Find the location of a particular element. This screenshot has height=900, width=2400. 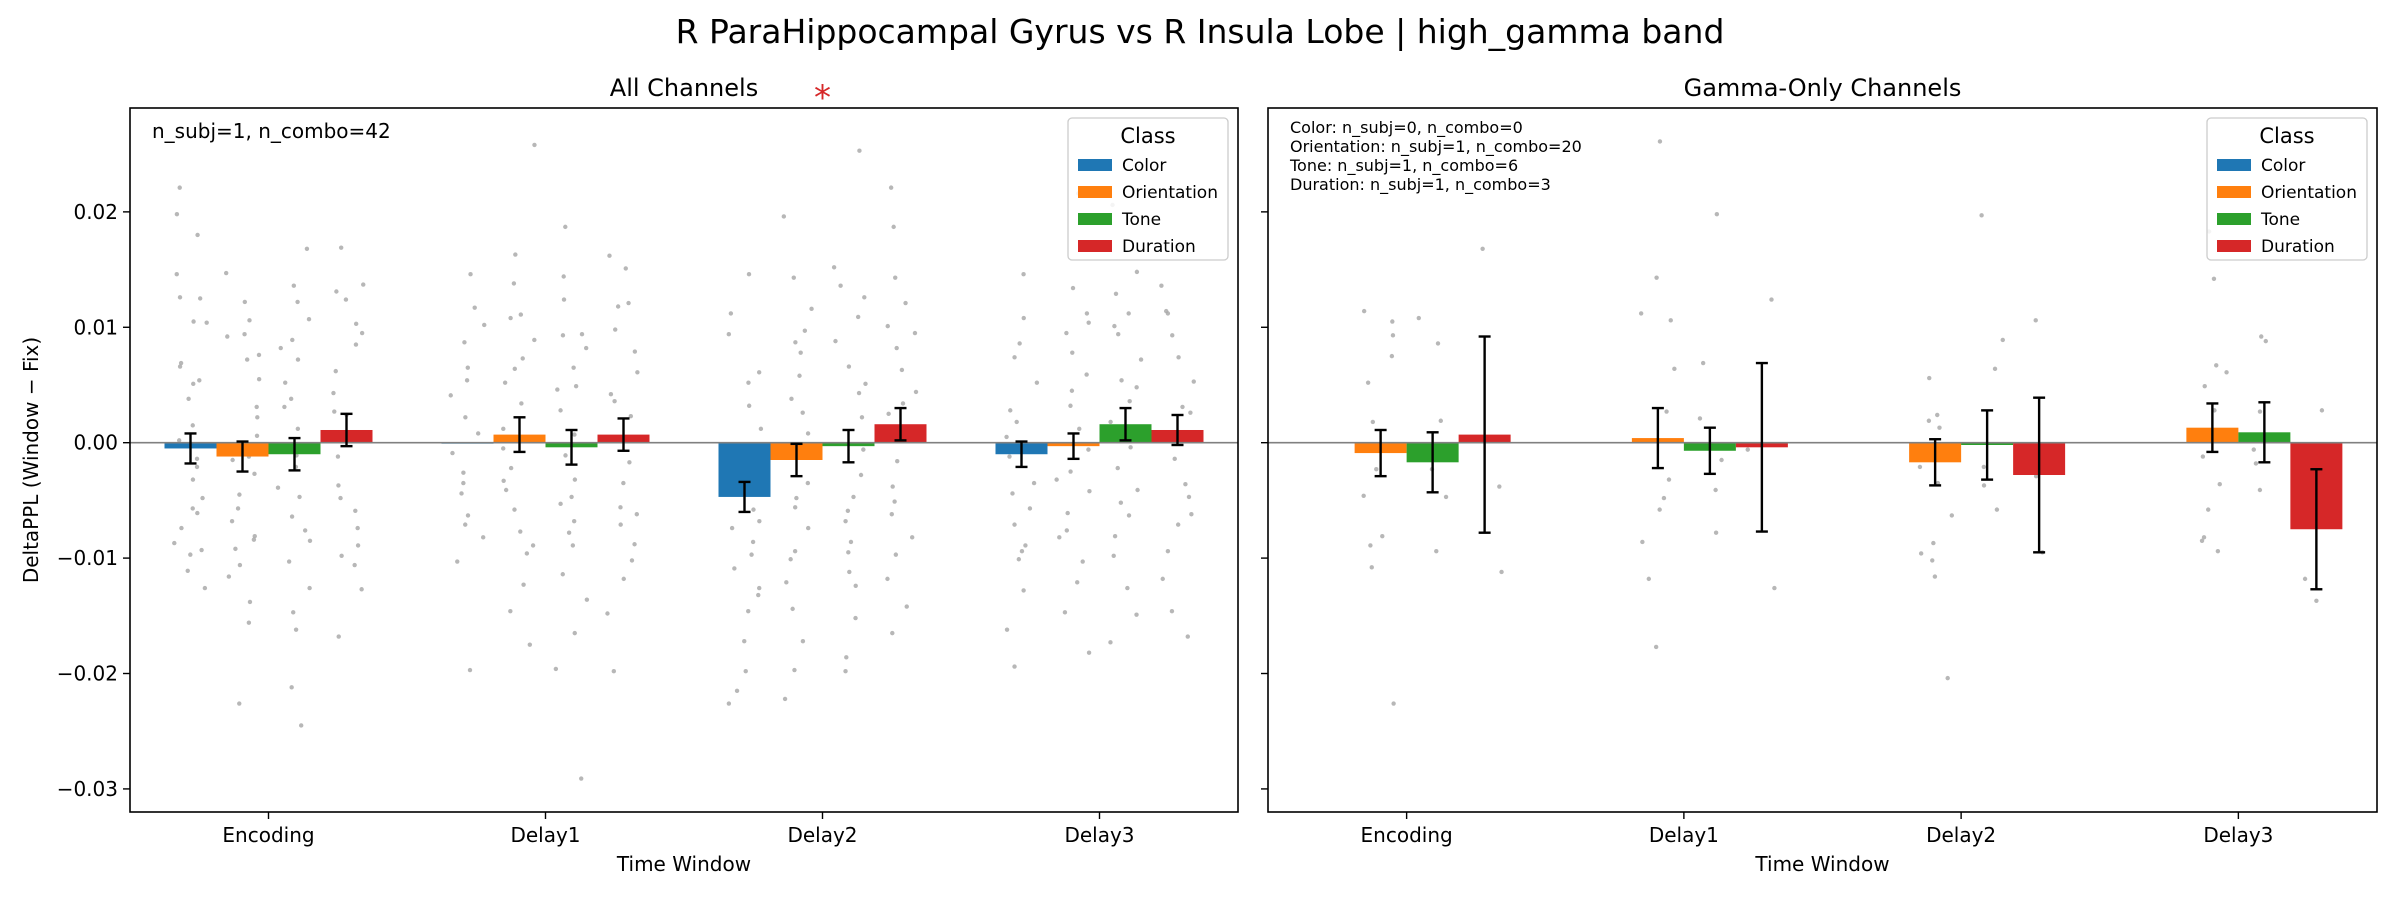

x-tick-label: Delay3 is located at coordinates (1099, 835).